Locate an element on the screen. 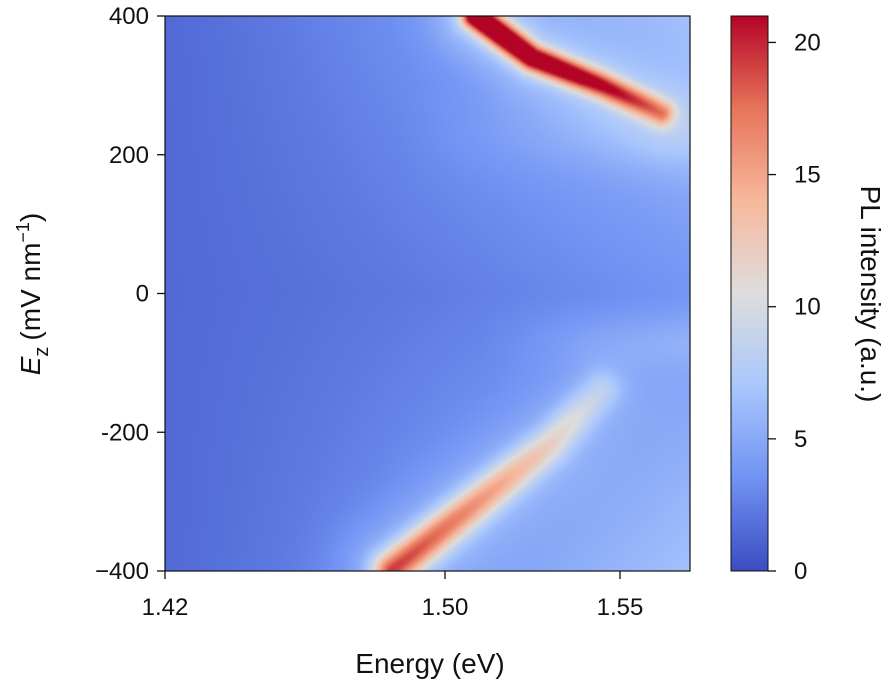 Image resolution: width=894 pixels, height=684 pixels. y-axis-title-symbol: E is located at coordinates (30, 365).